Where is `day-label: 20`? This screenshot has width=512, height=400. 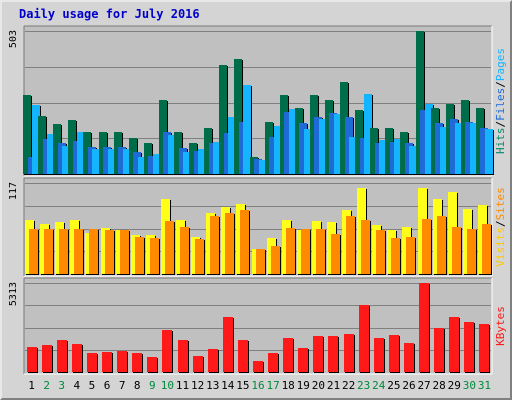
day-label: 20 is located at coordinates (318, 385).